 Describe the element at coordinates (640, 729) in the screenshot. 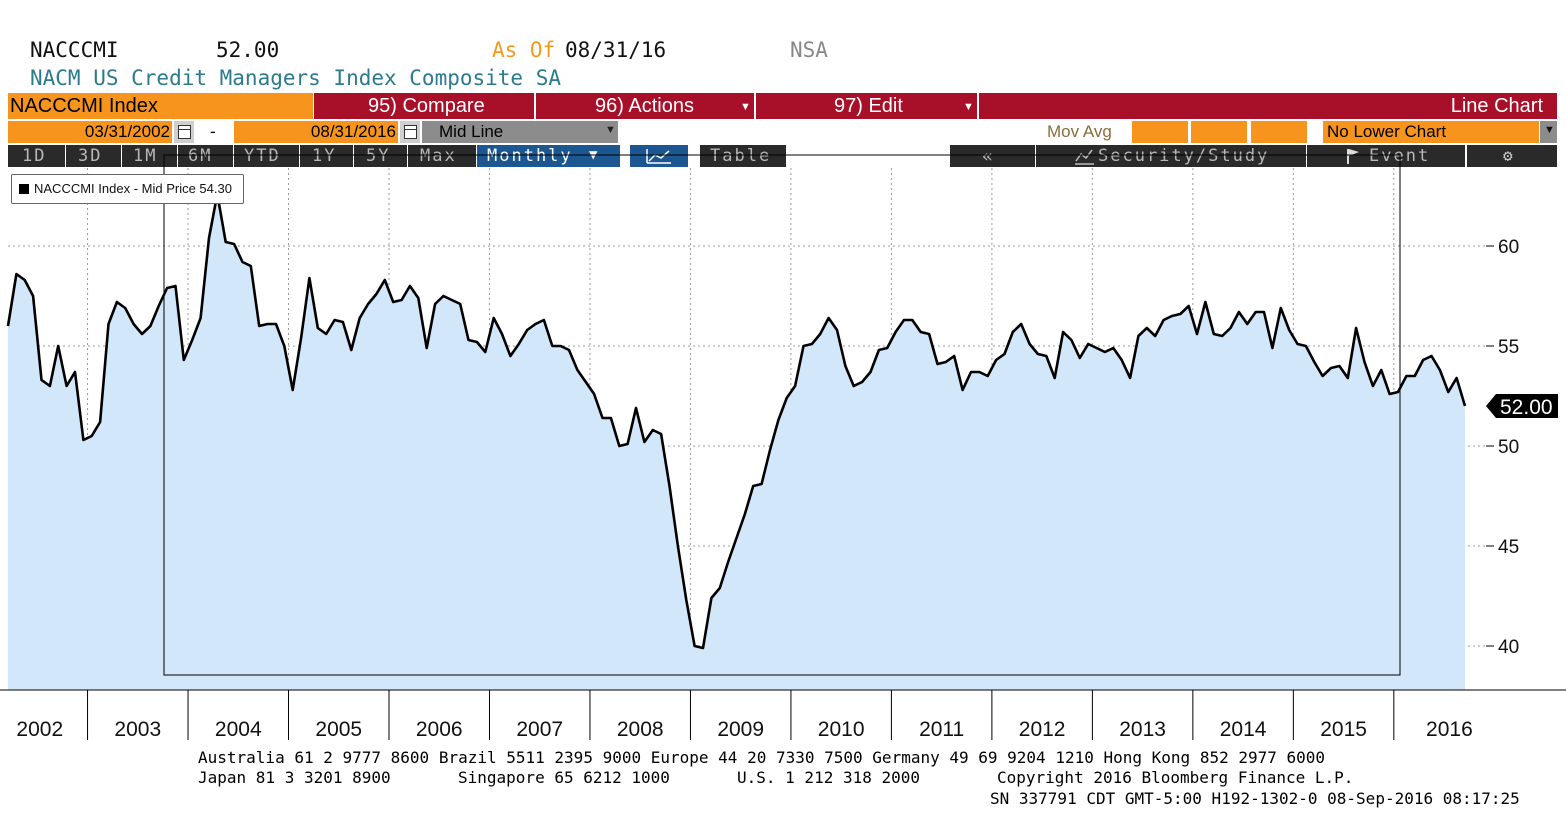

I see `x-tick-label: 2008` at that location.